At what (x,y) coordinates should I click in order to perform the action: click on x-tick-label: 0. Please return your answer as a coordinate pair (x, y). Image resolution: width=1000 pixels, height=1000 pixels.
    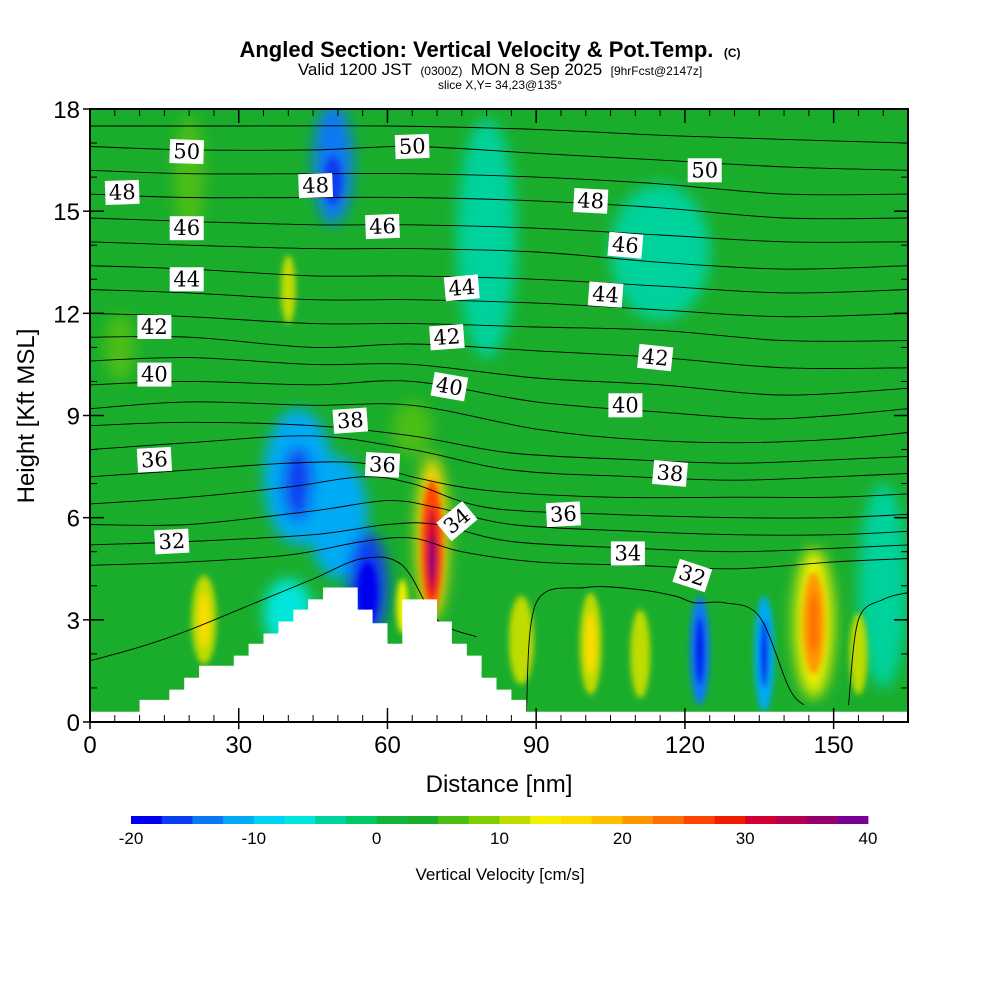
    Looking at the image, I should click on (89, 745).